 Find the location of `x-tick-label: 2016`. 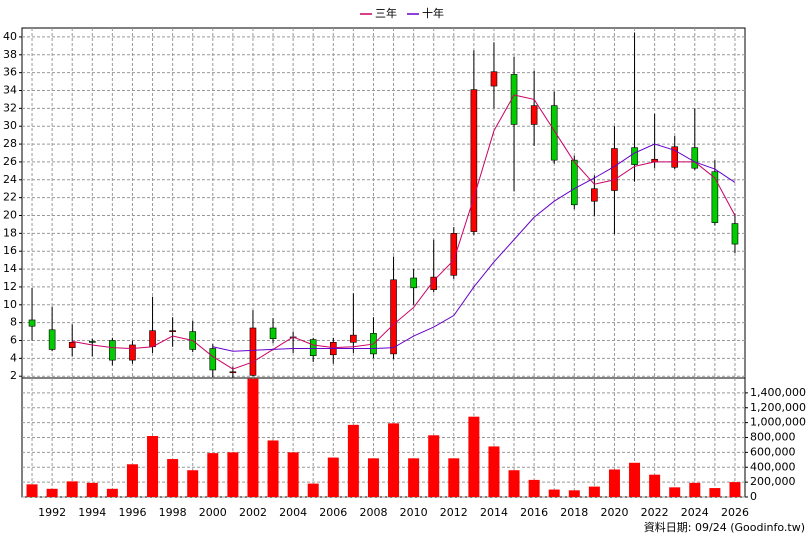

x-tick-label: 2016 is located at coordinates (534, 512).